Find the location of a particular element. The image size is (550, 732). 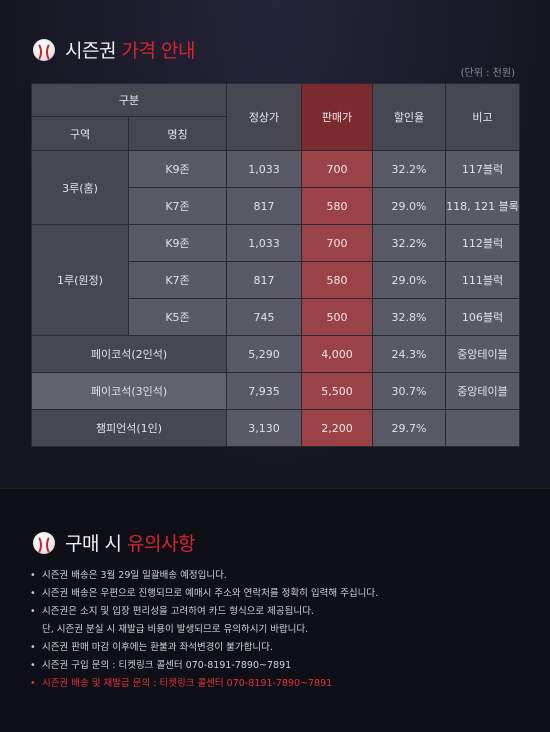

notes-title-main: 구매 시 is located at coordinates (93, 544).